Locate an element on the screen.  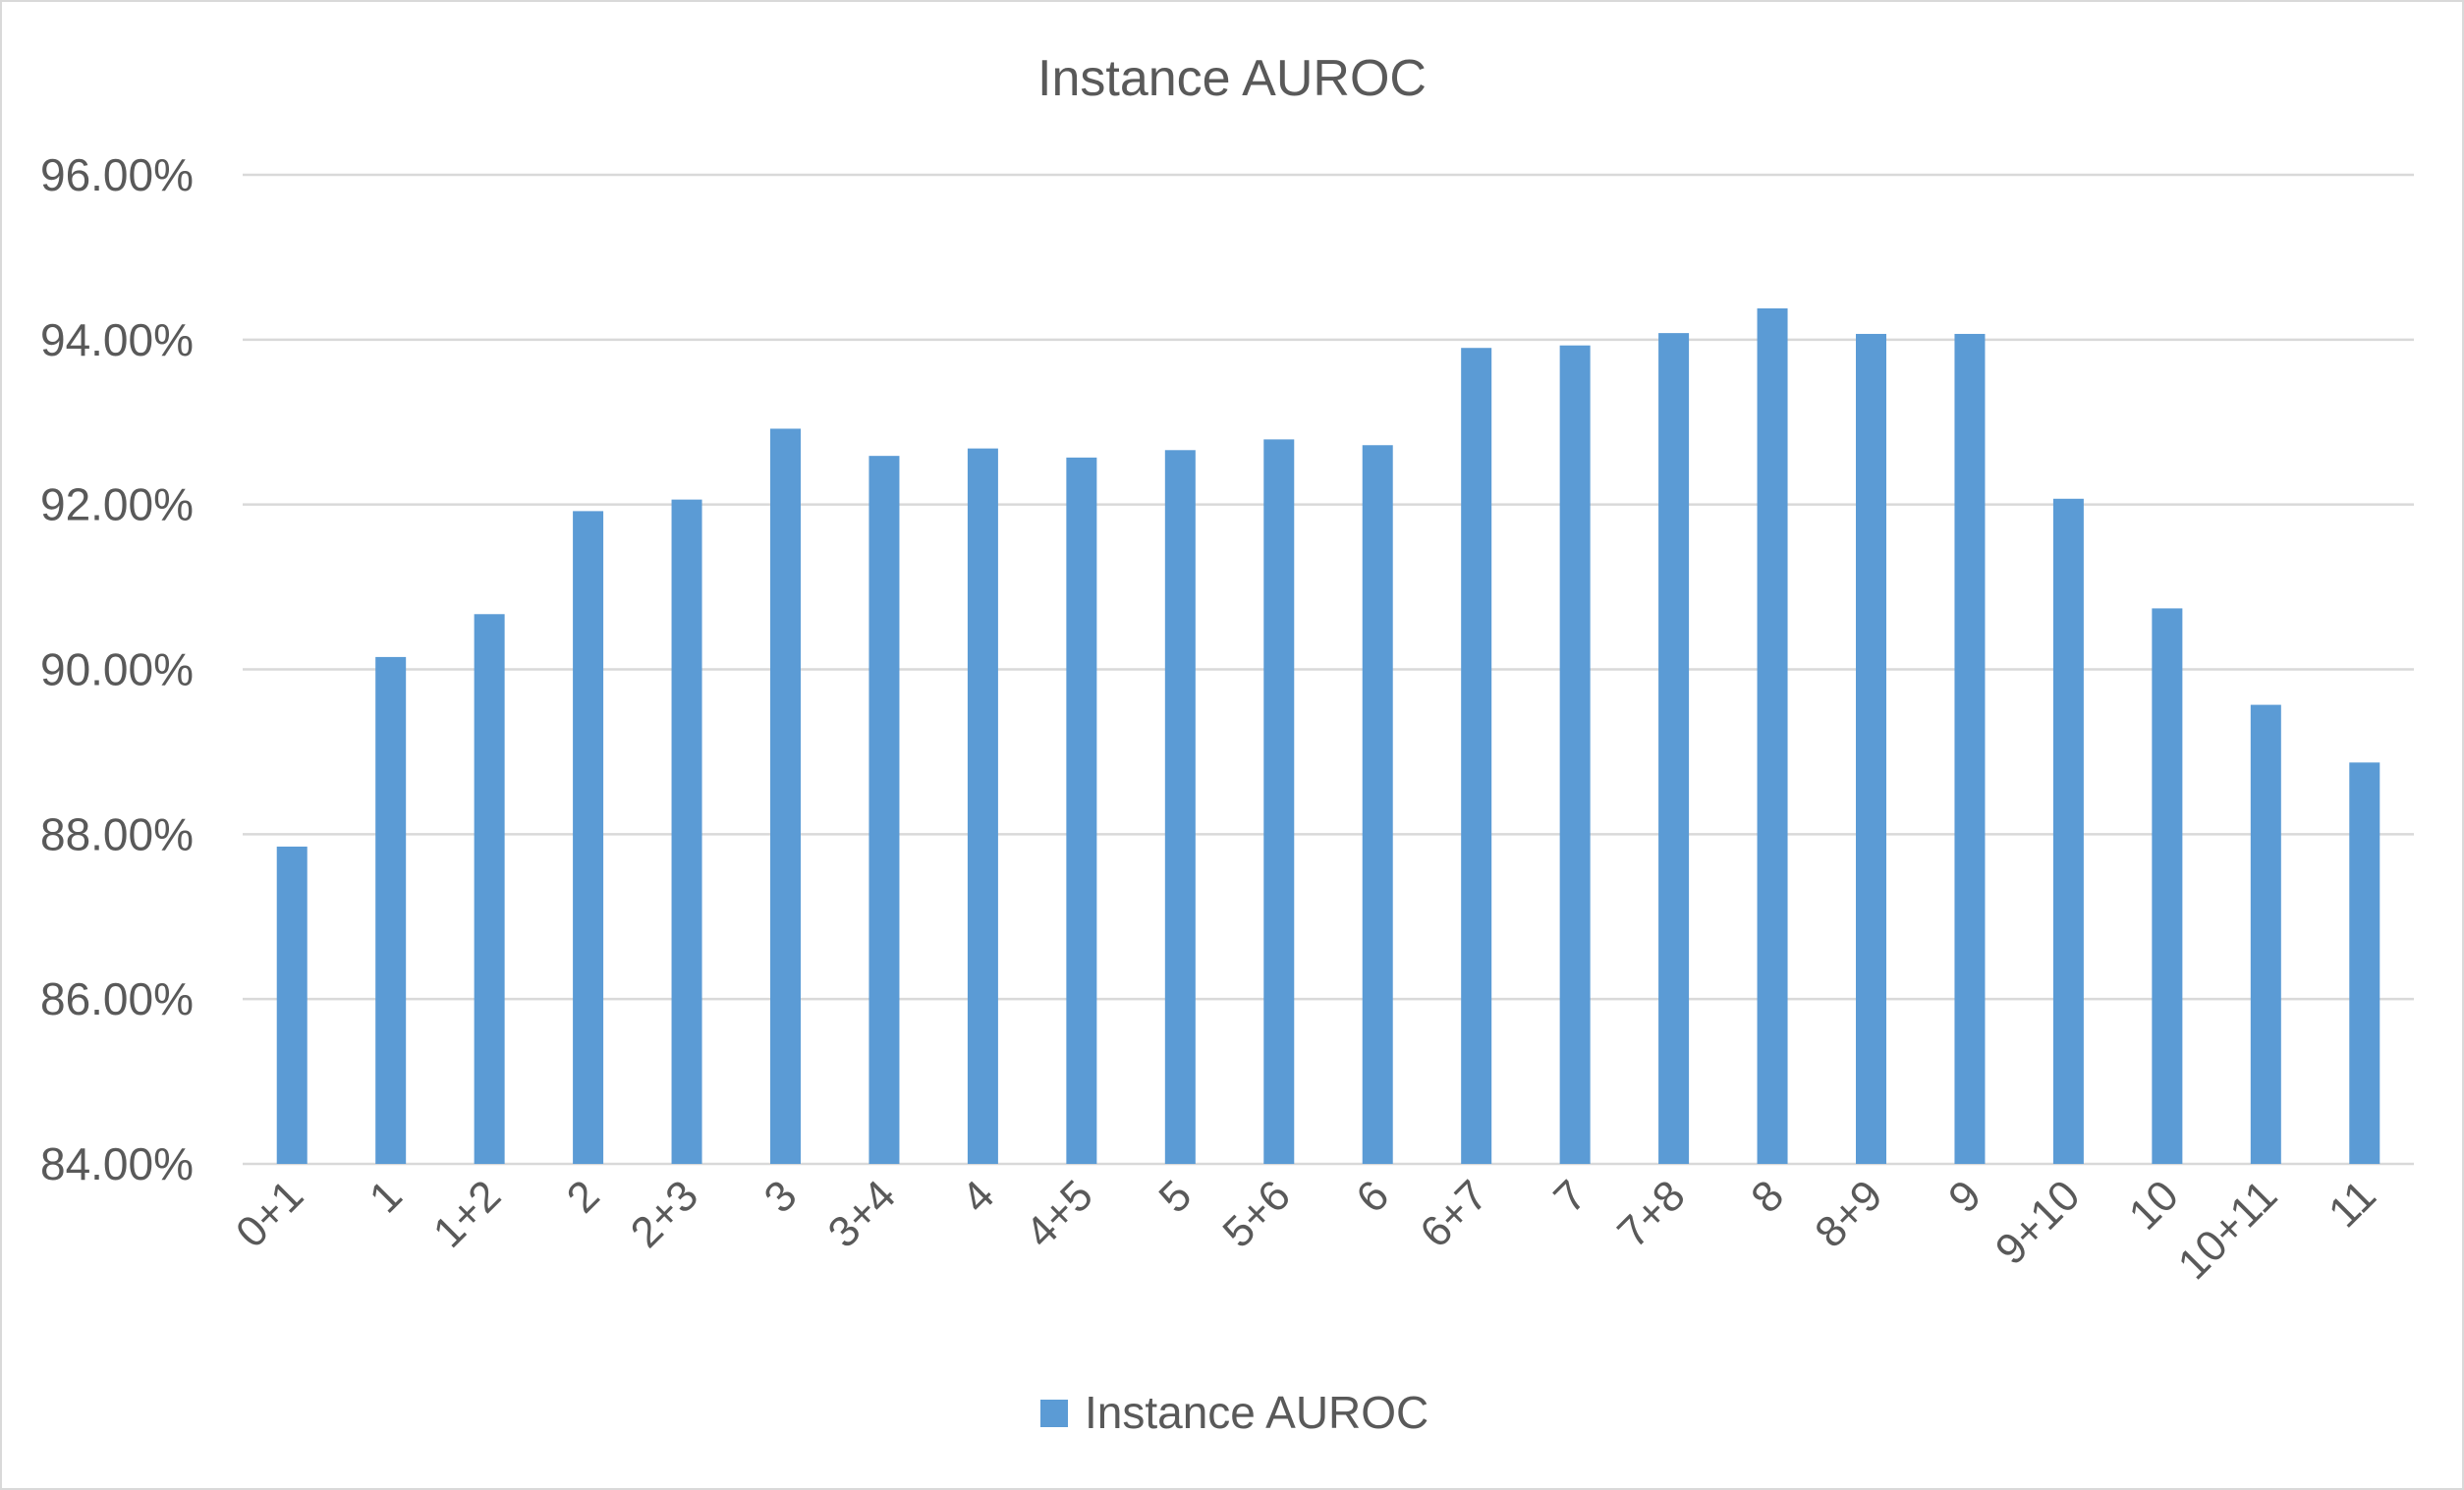
x-tick-label: 6+7 is located at coordinates (1453, 1213).